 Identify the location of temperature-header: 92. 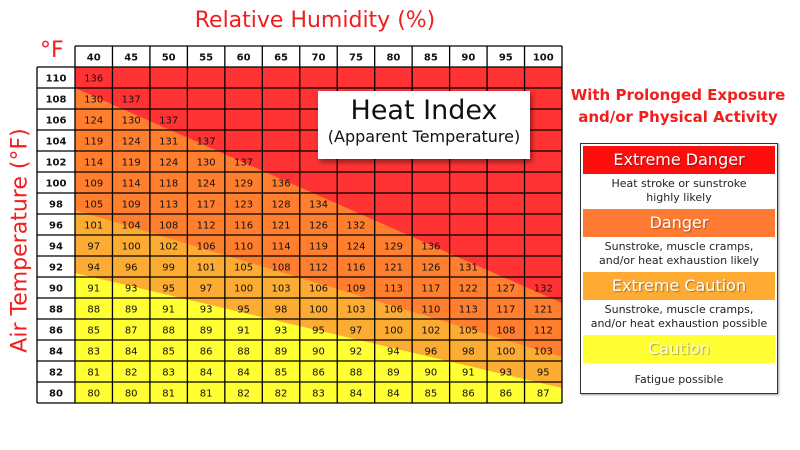
(56, 268).